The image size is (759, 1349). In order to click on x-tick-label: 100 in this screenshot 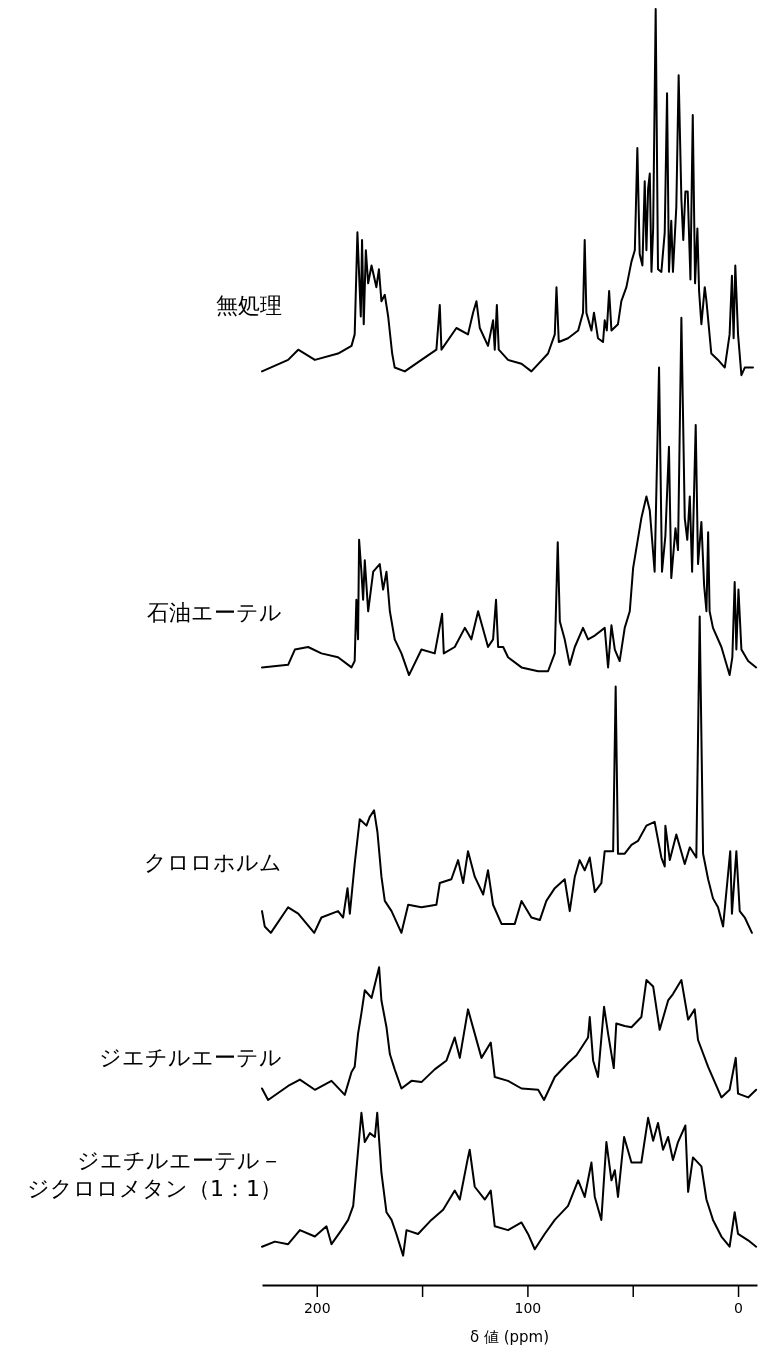, I will do `click(528, 1307)`.